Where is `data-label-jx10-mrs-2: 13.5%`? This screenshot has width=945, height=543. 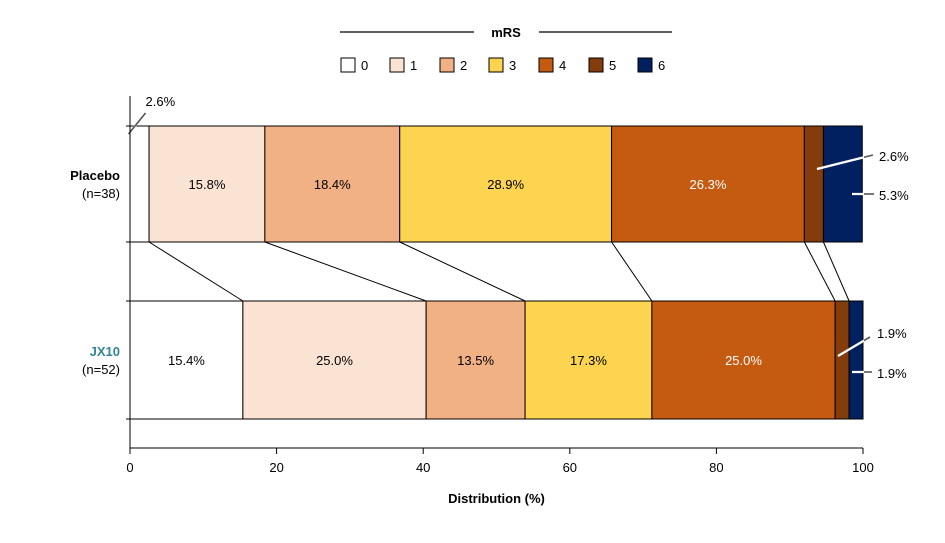
data-label-jx10-mrs-2: 13.5% is located at coordinates (475, 360).